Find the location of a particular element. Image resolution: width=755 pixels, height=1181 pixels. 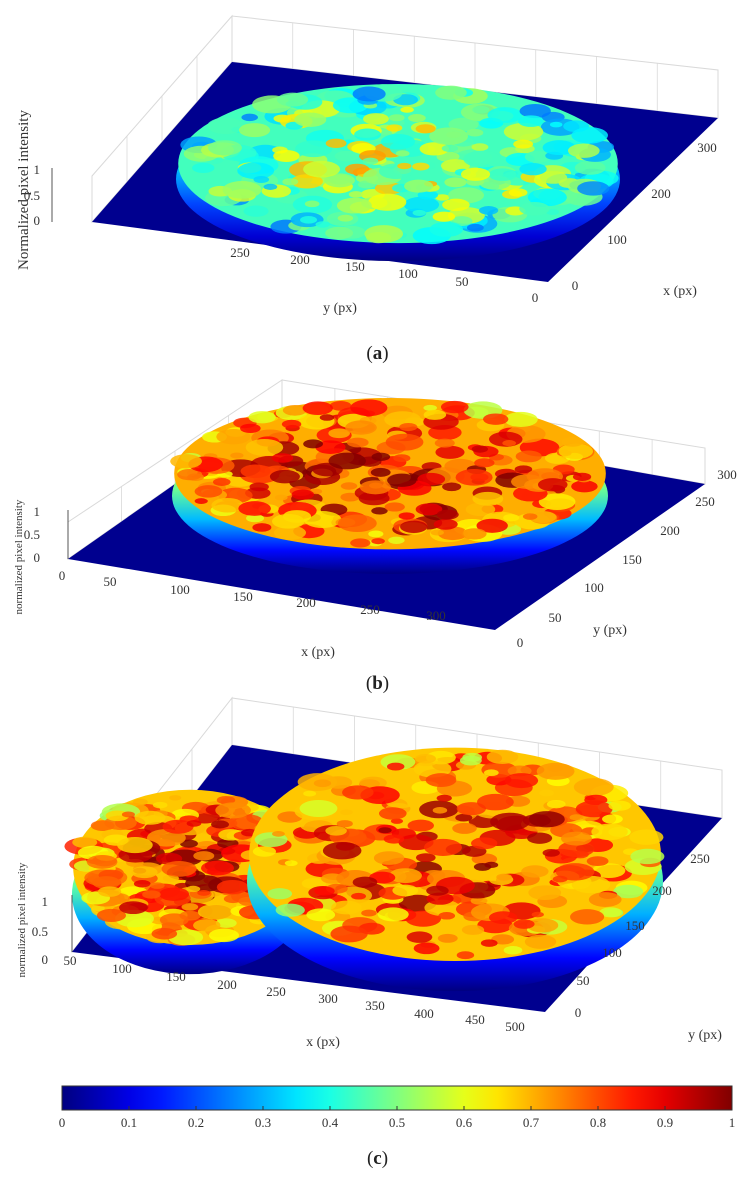

caption-b: (b) is located at coordinates (377, 683).